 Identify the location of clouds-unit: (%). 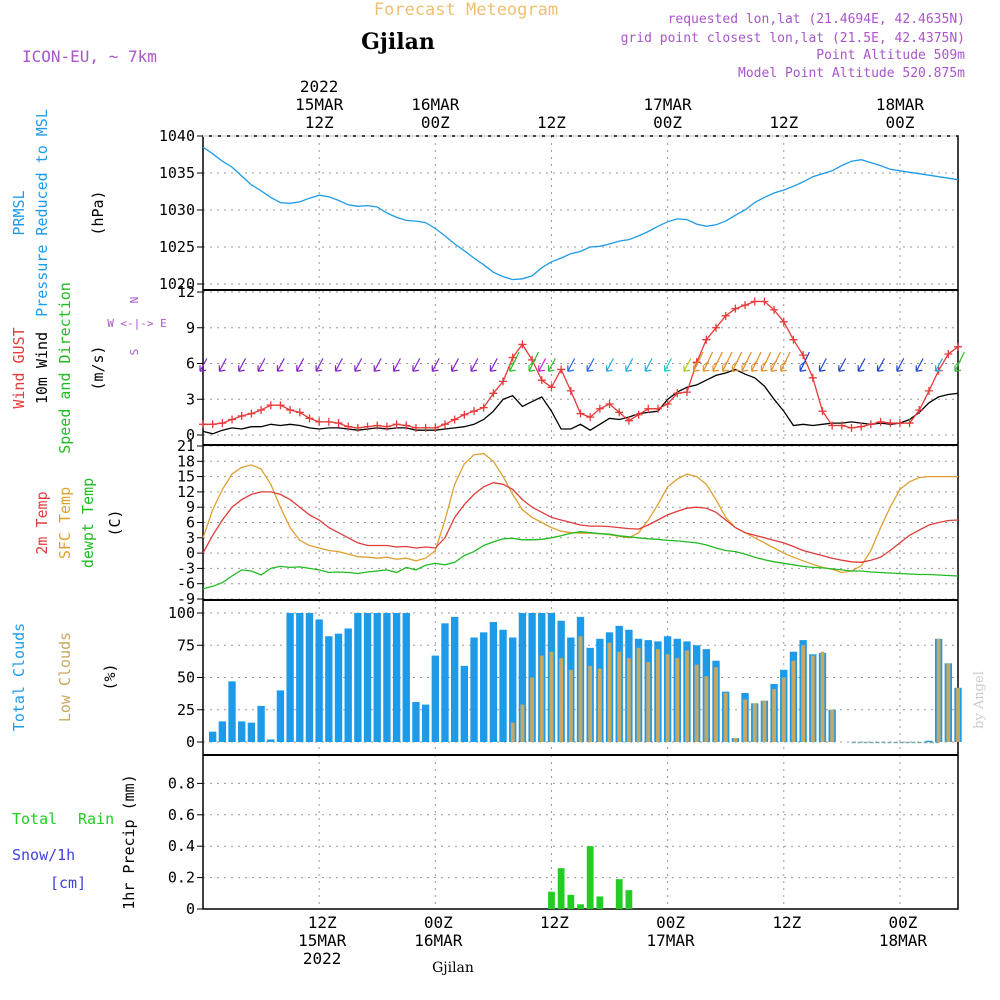
(110, 676).